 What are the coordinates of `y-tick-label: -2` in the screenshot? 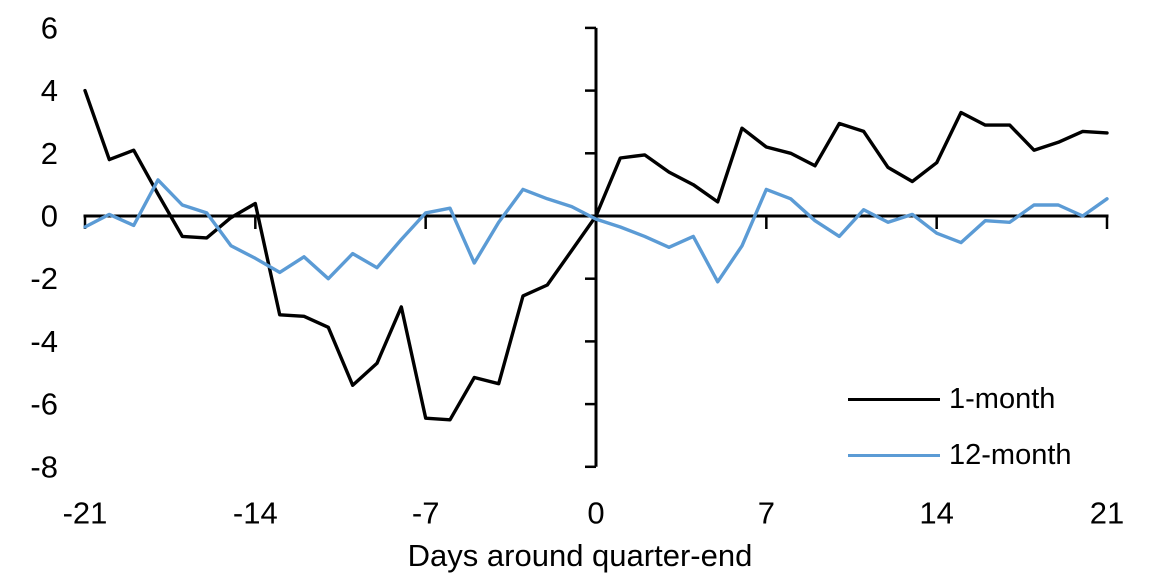 It's located at (44, 278).